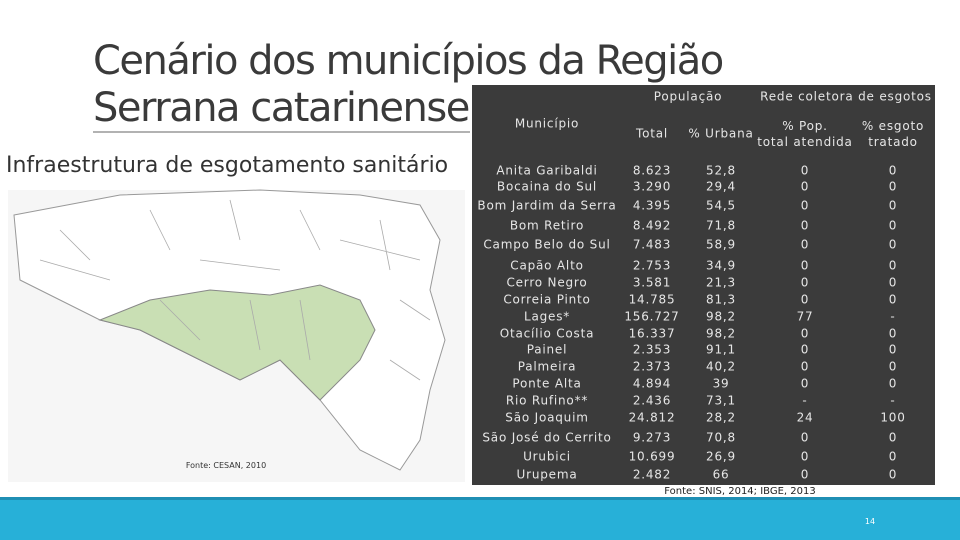 The image size is (960, 540). What do you see at coordinates (547, 124) in the screenshot?
I see `column-header: Município` at bounding box center [547, 124].